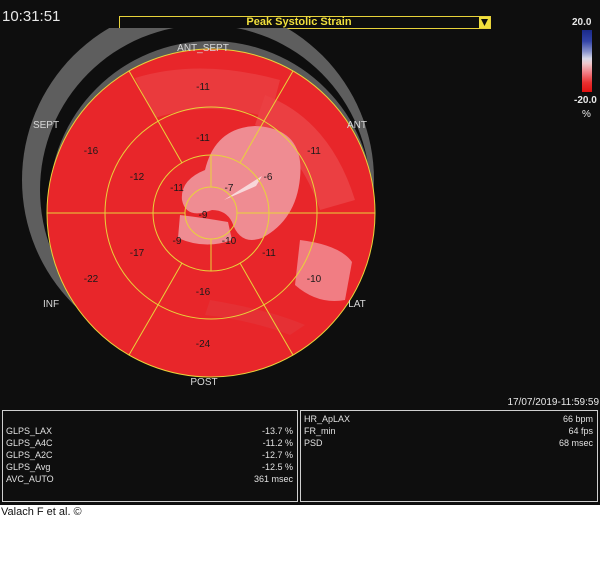 The width and height of the screenshot is (600, 562). What do you see at coordinates (29, 443) in the screenshot?
I see `measurement-key: GLPS_A4C` at bounding box center [29, 443].